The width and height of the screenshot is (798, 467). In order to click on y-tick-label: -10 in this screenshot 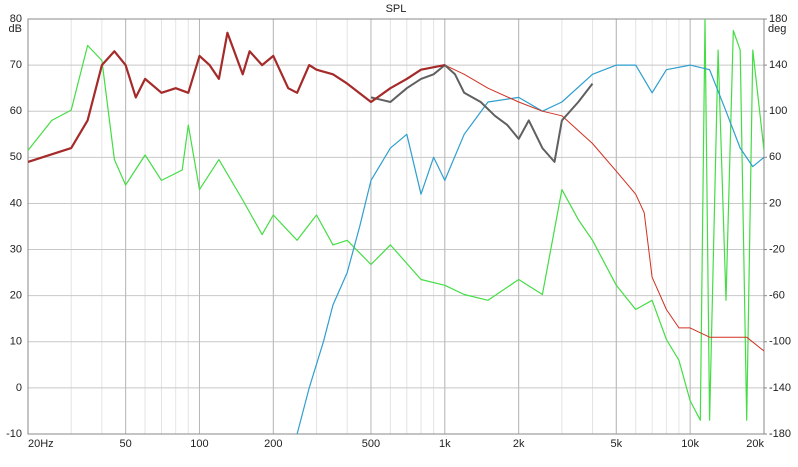, I will do `click(14, 434)`.